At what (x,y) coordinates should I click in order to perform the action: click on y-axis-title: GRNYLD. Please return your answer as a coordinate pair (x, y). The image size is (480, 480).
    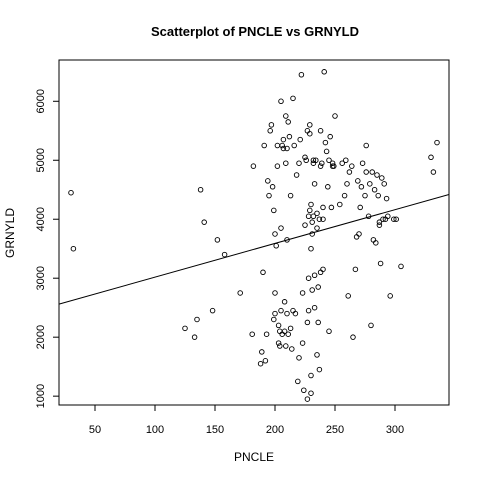
    Looking at the image, I should click on (10, 233).